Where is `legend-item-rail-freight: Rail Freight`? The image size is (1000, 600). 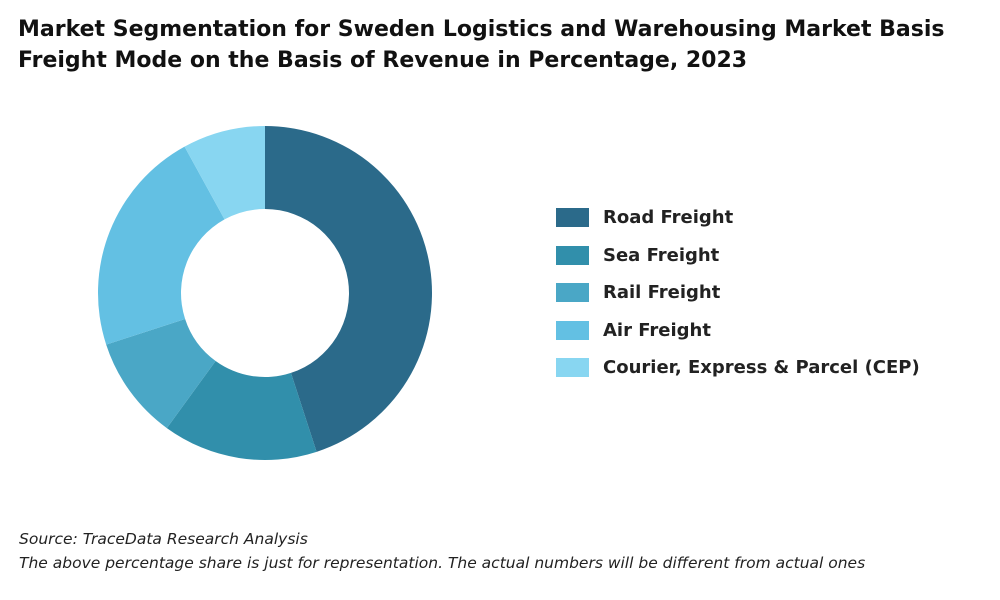 legend-item-rail-freight: Rail Freight is located at coordinates (738, 293).